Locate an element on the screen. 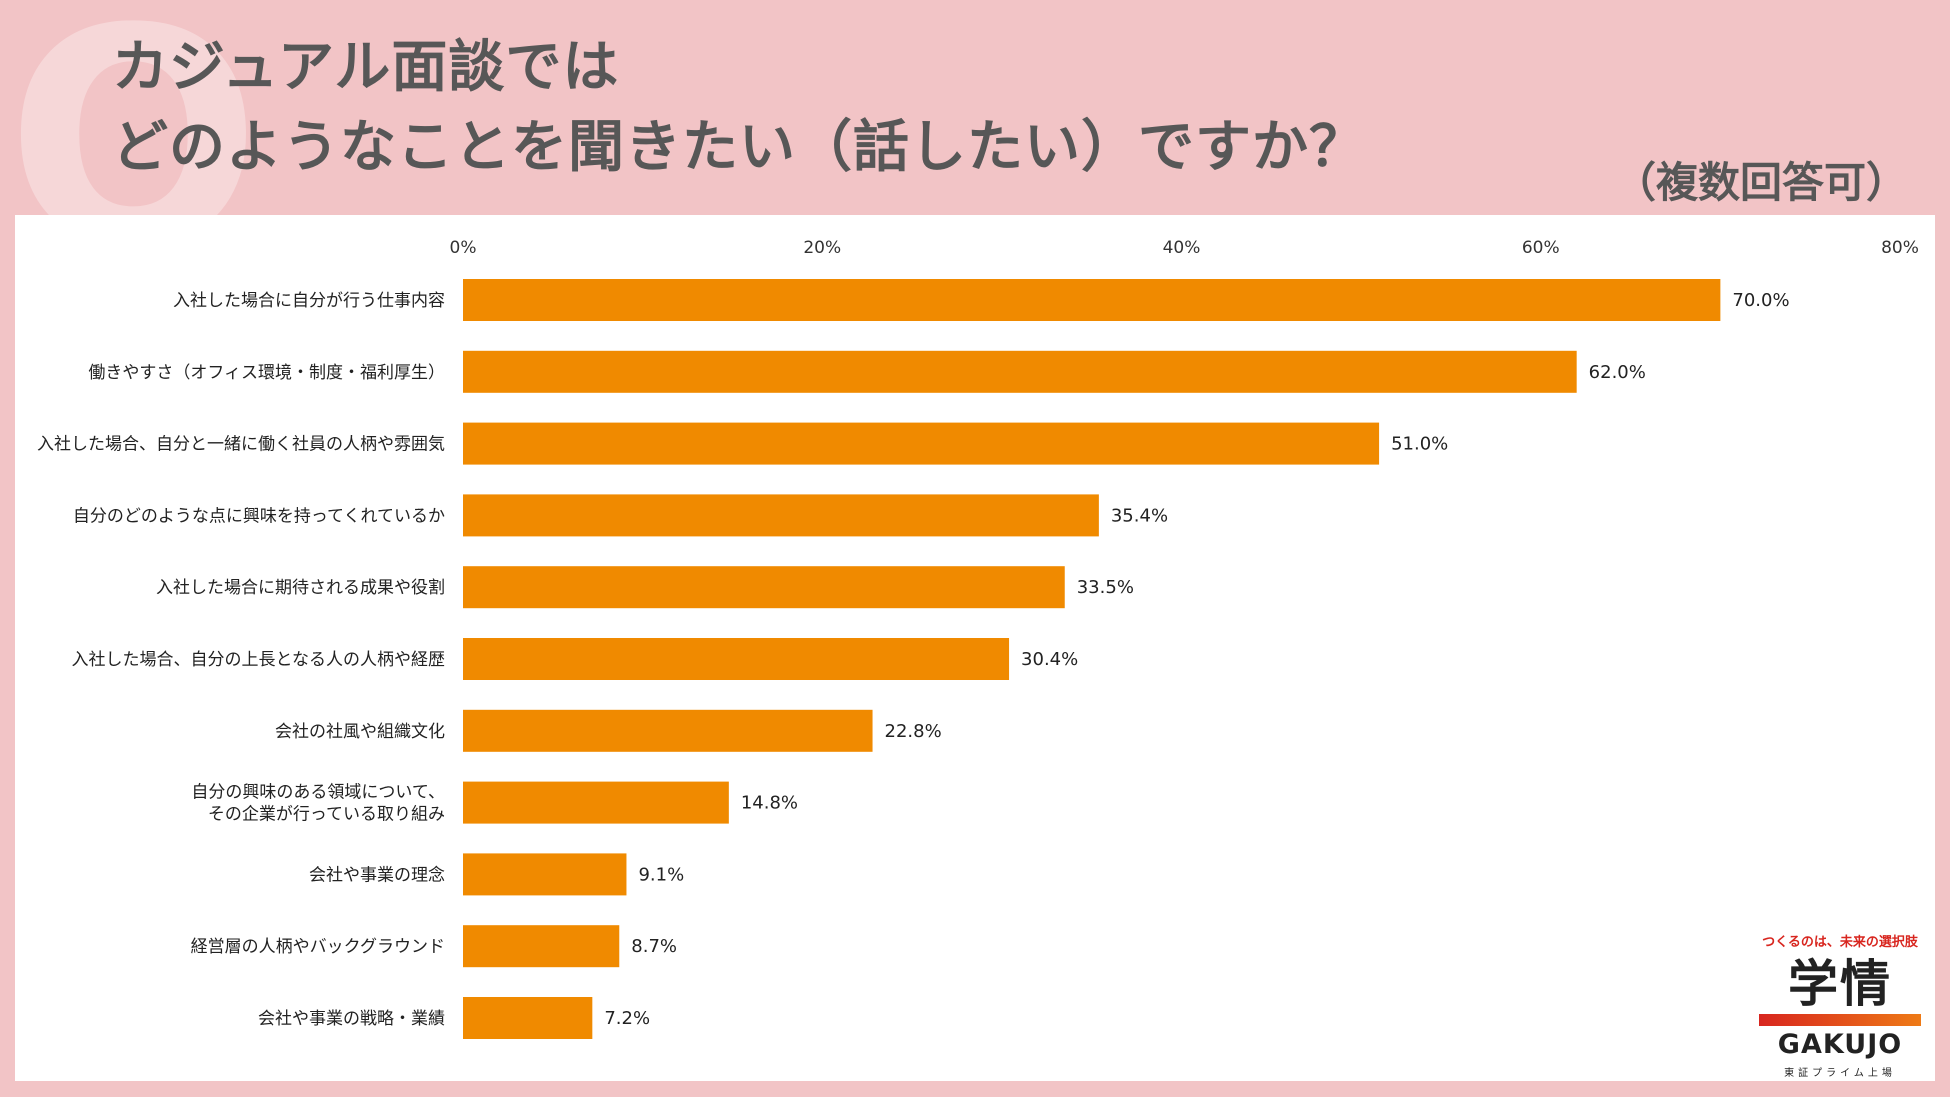 This screenshot has height=1097, width=1950. category-label: 会社の社風や組織文化 is located at coordinates (360, 732).